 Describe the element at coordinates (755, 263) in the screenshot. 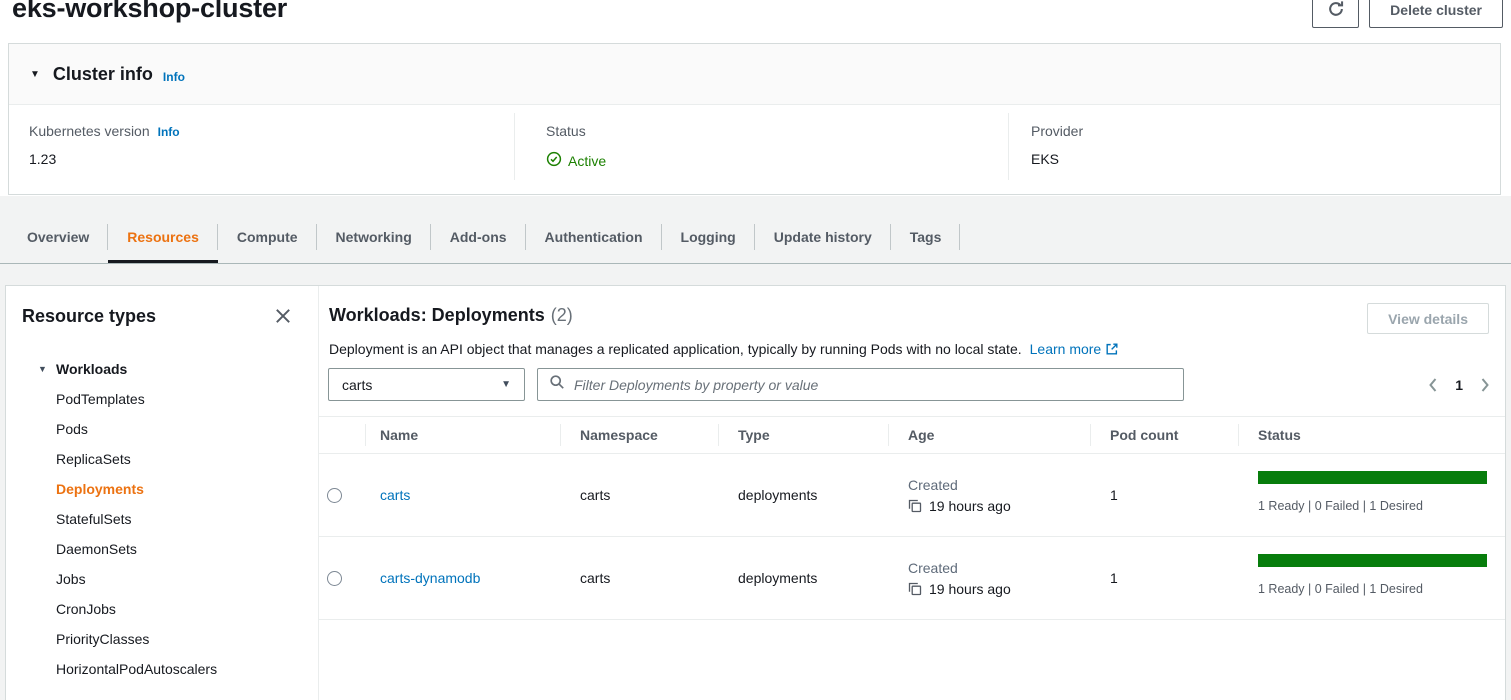

I see `tab-bar-divider` at that location.